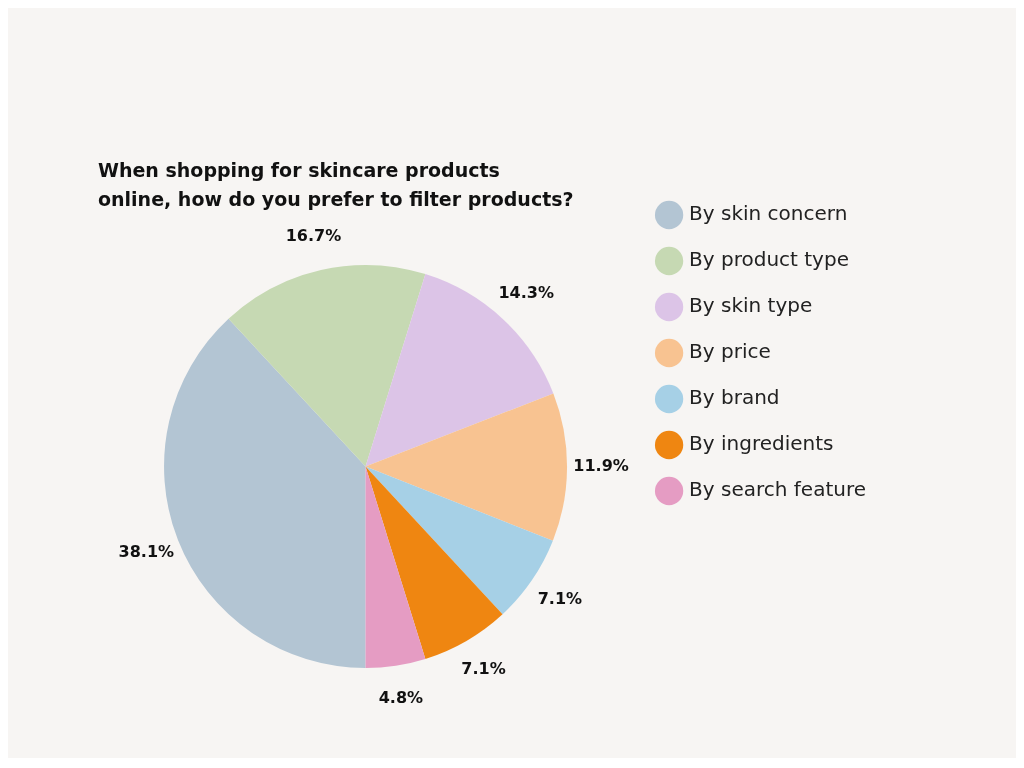 The width and height of the screenshot is (1024, 768). What do you see at coordinates (146, 551) in the screenshot?
I see `data-label: 38.1%` at bounding box center [146, 551].